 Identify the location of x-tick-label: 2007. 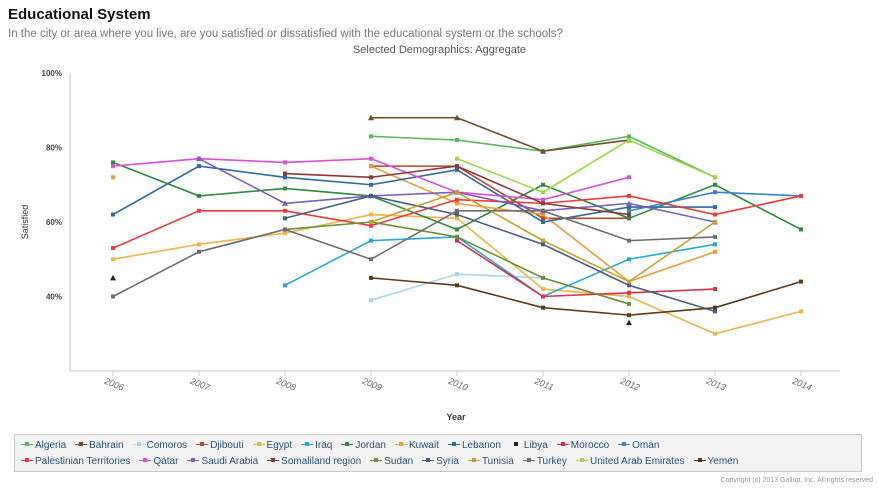
(200, 384).